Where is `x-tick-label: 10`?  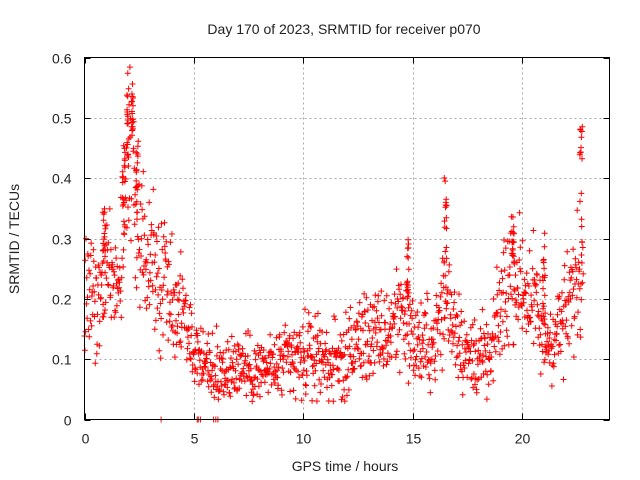 x-tick-label: 10 is located at coordinates (304, 439).